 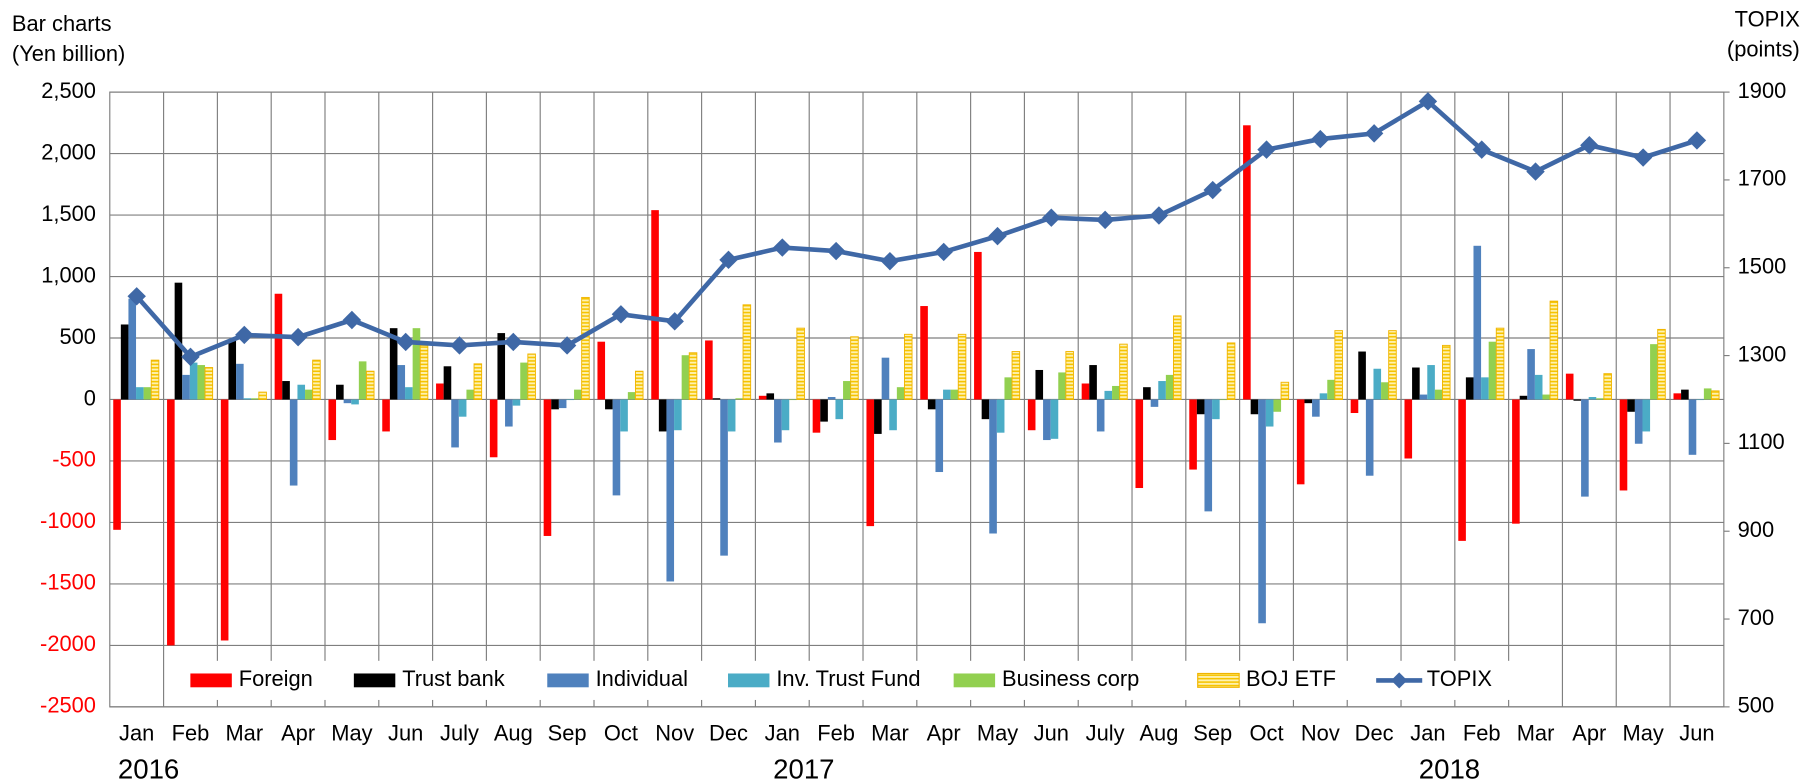 What do you see at coordinates (836, 732) in the screenshot?
I see `x-tick-label: Feb` at bounding box center [836, 732].